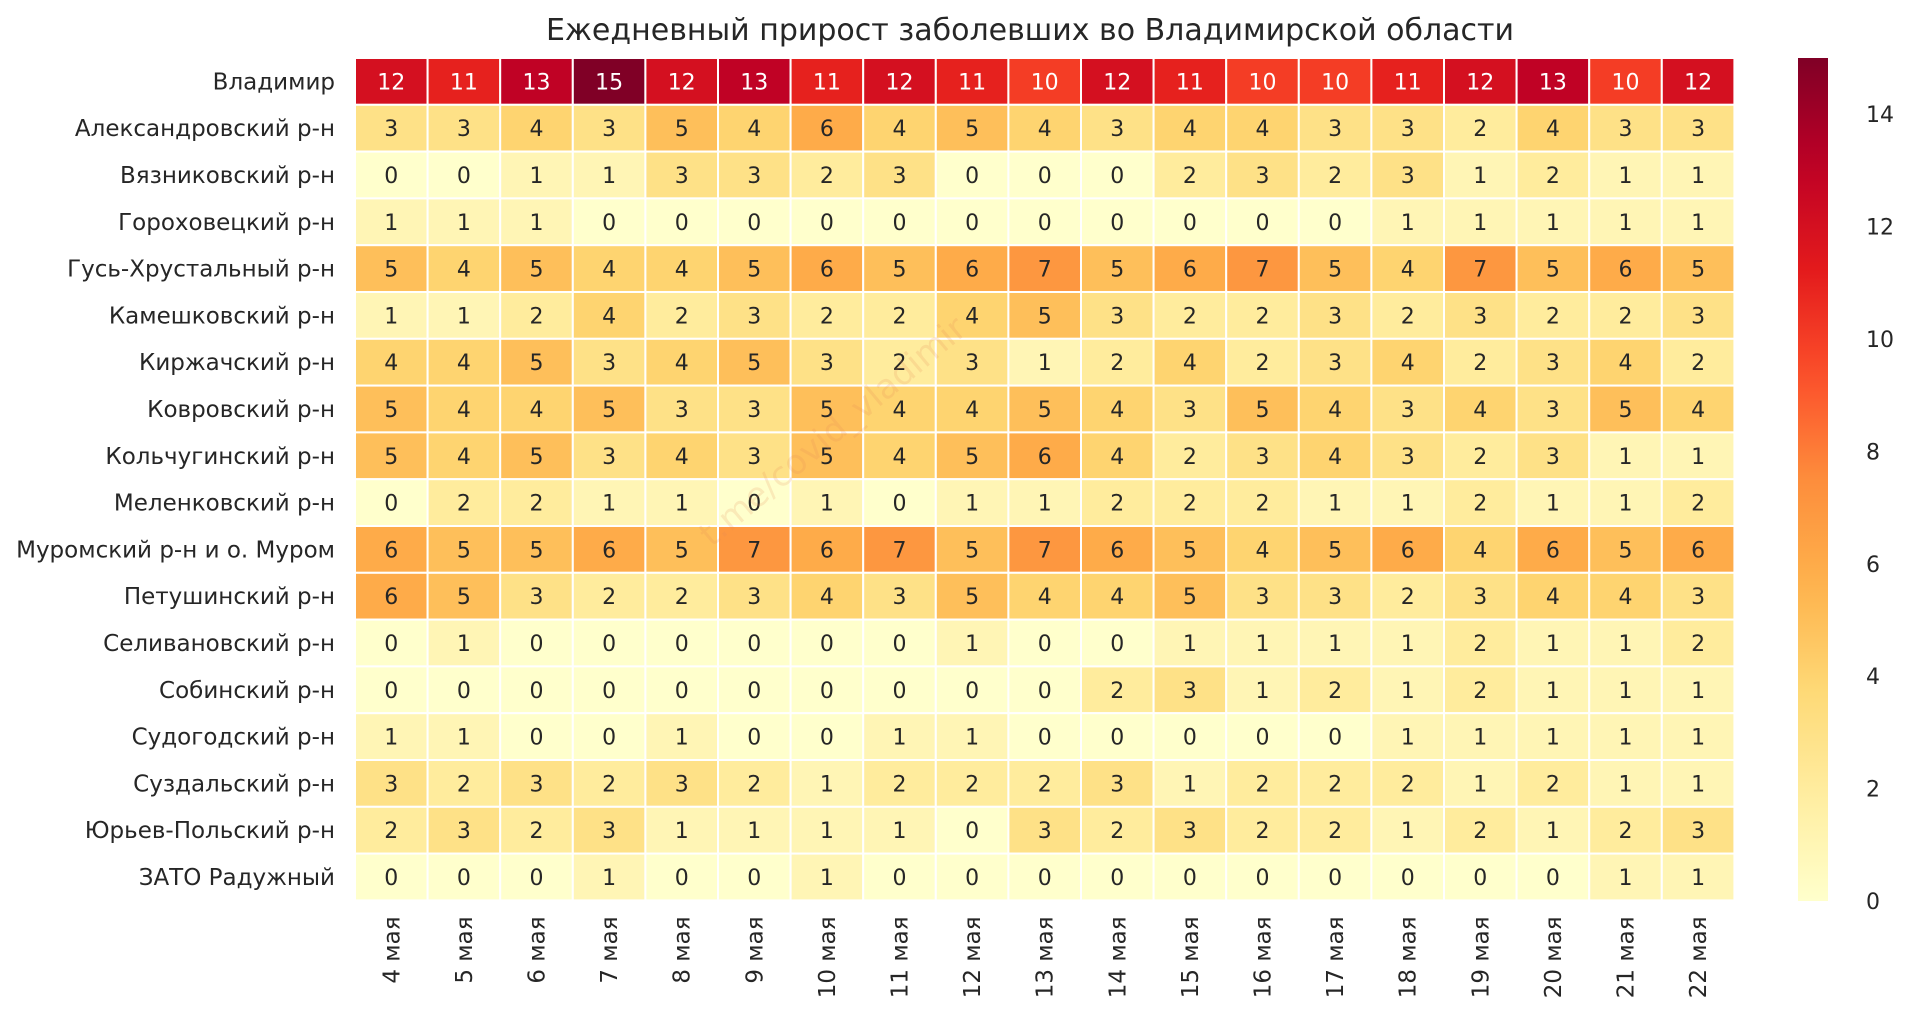 This screenshot has height=1013, width=1920. Describe the element at coordinates (754, 82) in the screenshot. I see `cell-value-label: 13` at that location.